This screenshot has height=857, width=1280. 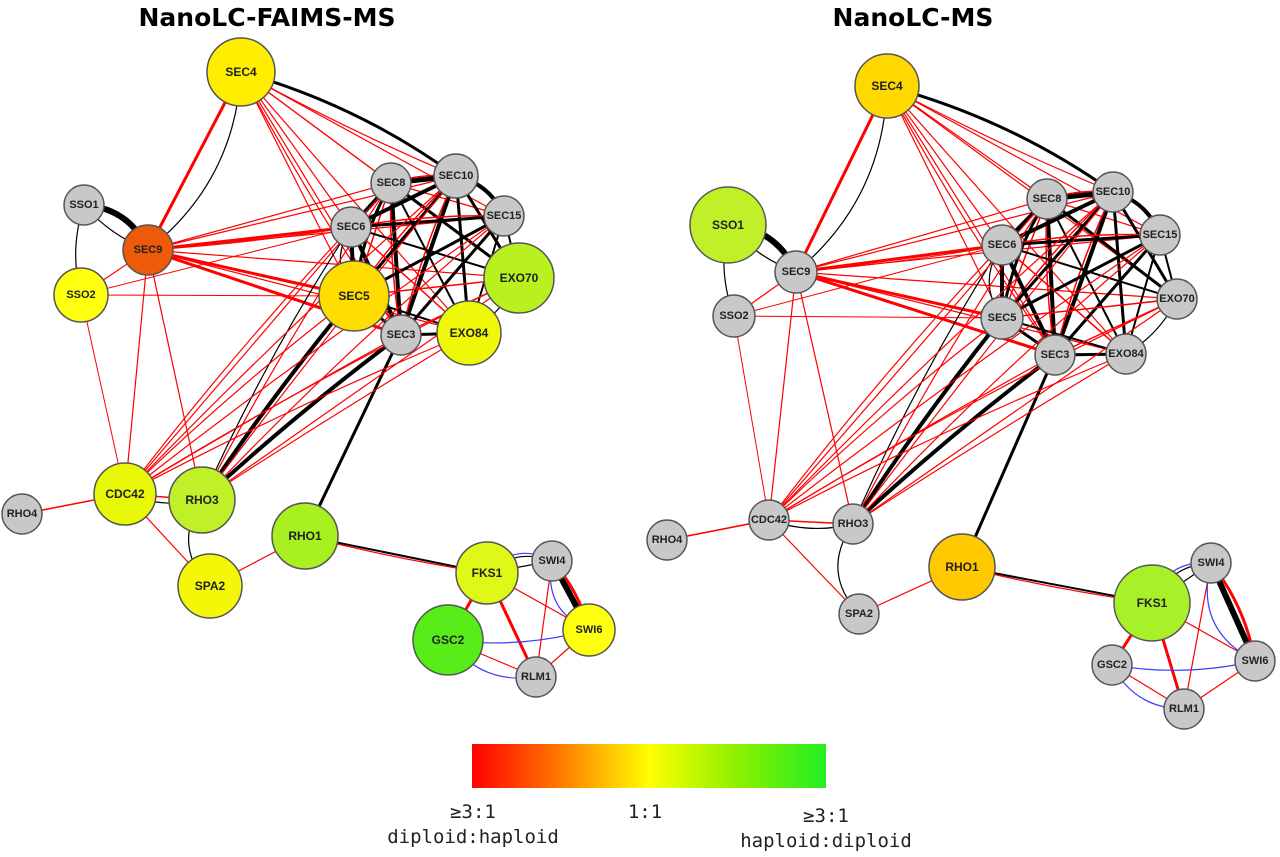 I want to click on node-label: SWI4, so click(x=553, y=561).